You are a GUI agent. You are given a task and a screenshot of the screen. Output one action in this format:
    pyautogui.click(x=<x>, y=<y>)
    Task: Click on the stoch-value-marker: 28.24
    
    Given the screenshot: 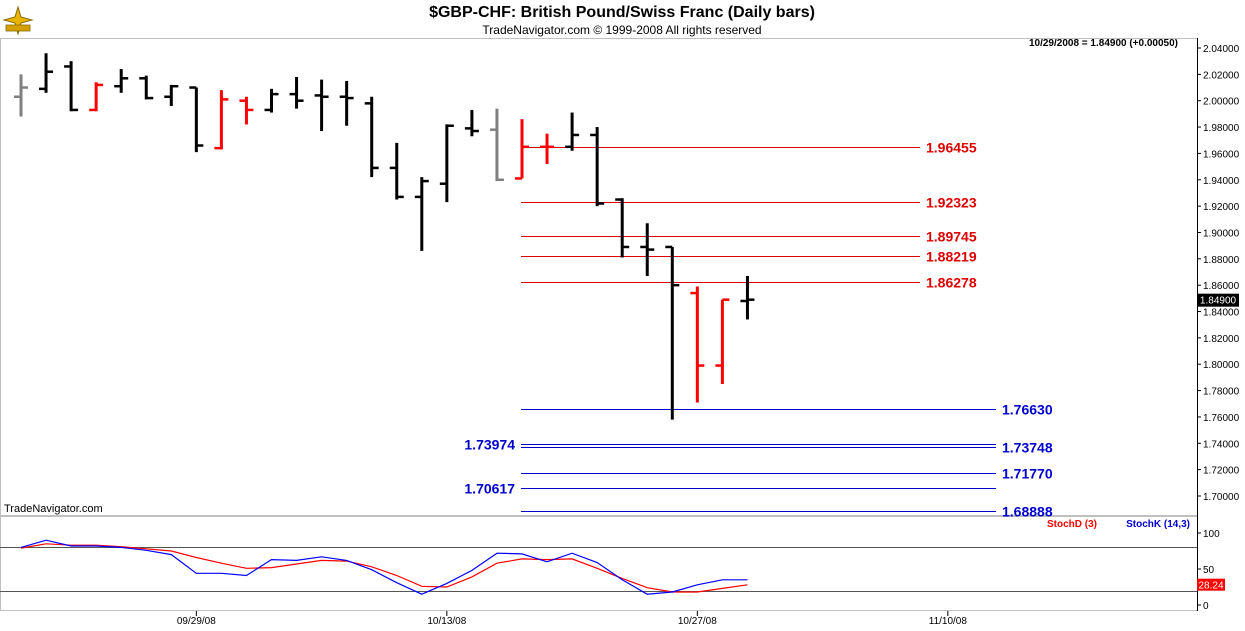 What is the action you would take?
    pyautogui.click(x=1211, y=585)
    